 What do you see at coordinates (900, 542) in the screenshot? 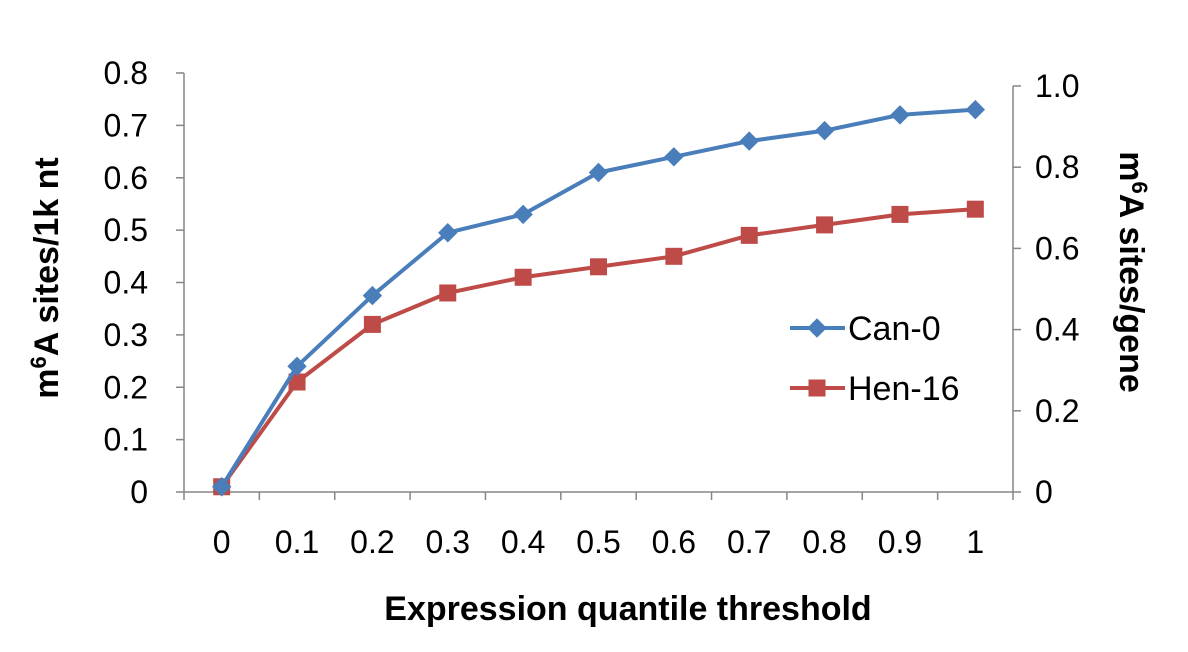
I see `x-tick-label: 0.9` at bounding box center [900, 542].